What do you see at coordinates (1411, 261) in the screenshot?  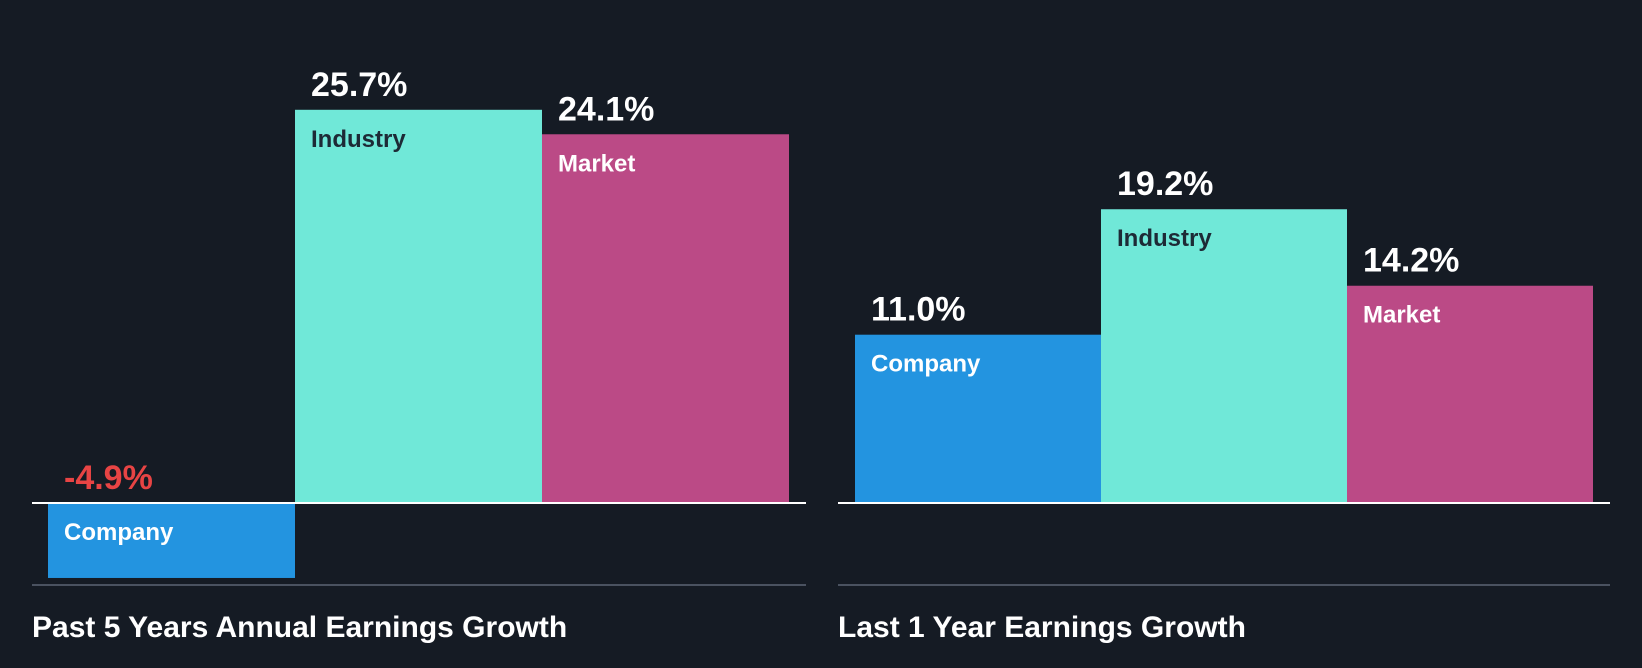 I see `value-label-market: 14.2%` at bounding box center [1411, 261].